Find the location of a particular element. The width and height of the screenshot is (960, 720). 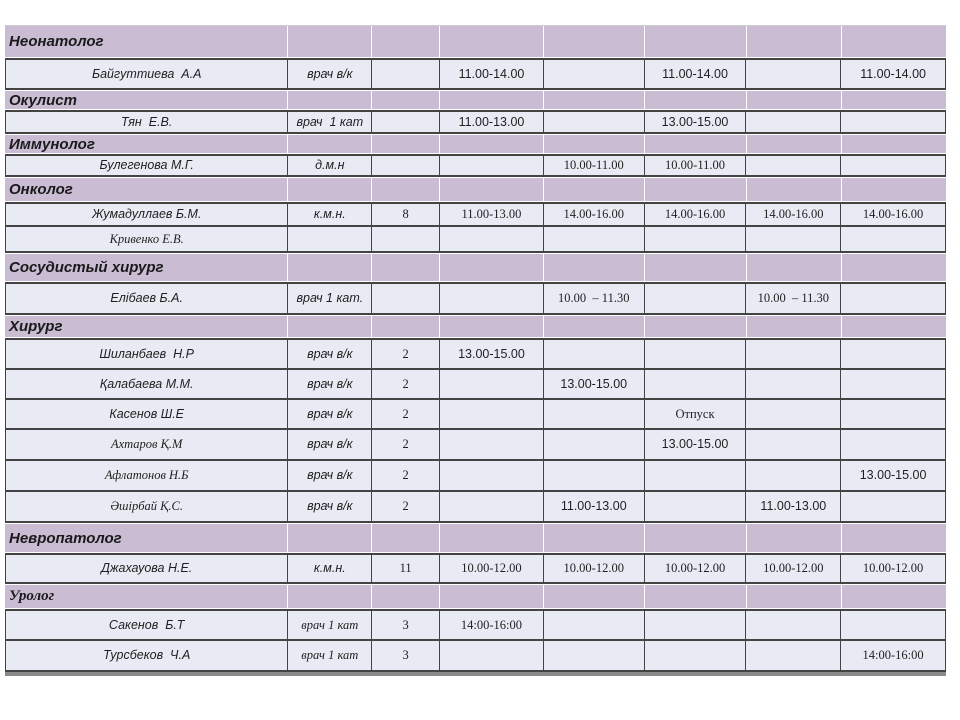

doctor-row: Тян Е.В. врач 1 кат 11.00-13.00 13.00-15.00 is located at coordinates (475, 122).